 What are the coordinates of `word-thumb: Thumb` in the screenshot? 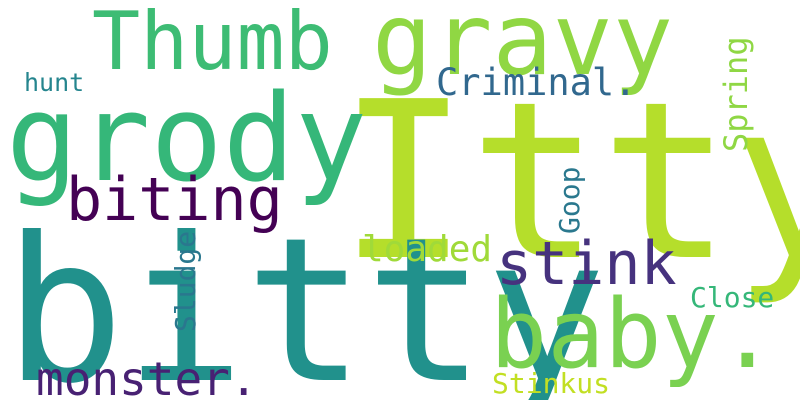 It's located at (212, 44).